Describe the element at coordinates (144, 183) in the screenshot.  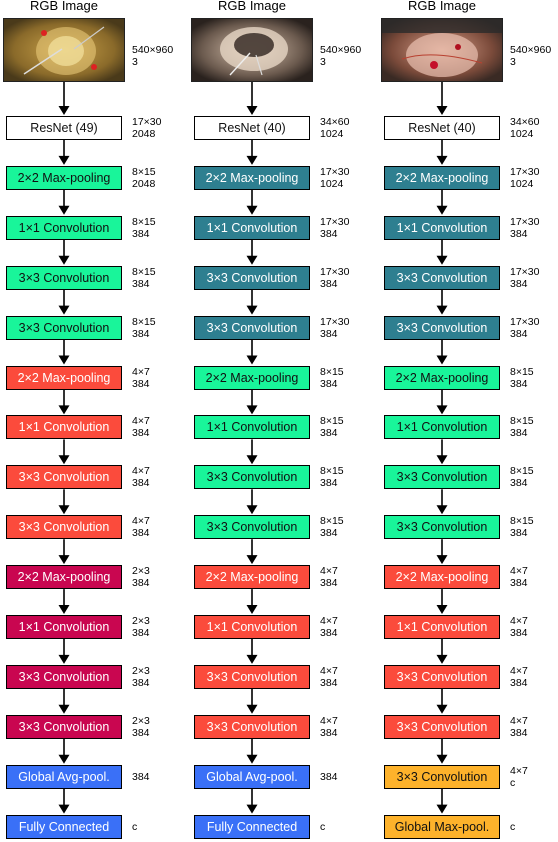
I see `dim-line: 2048` at that location.